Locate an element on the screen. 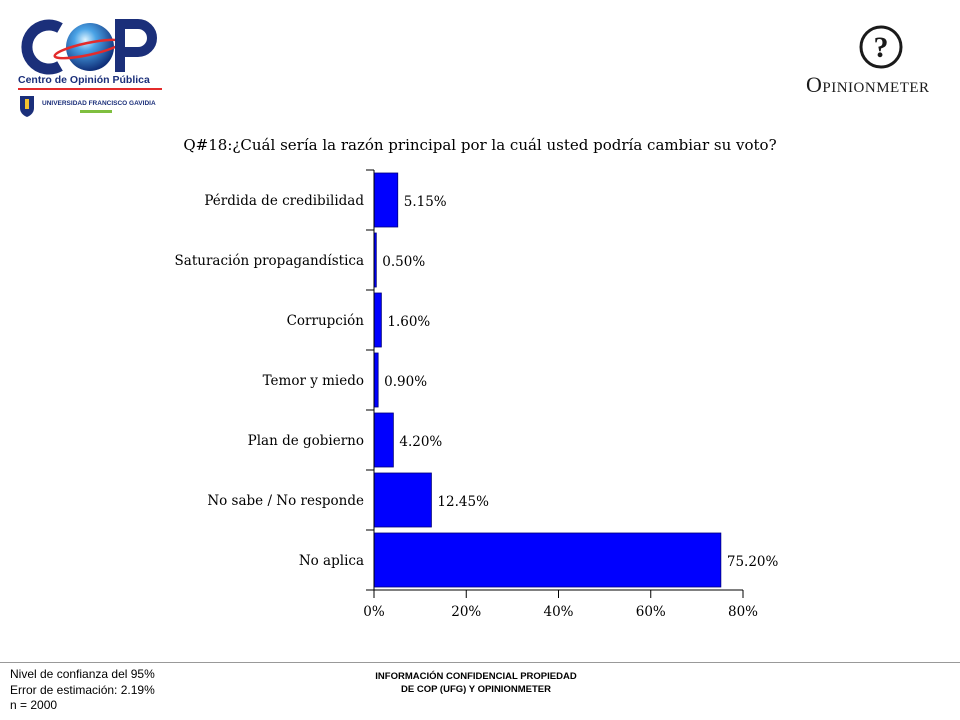 The image size is (960, 720). category-label: Temor y miedo is located at coordinates (313, 381).